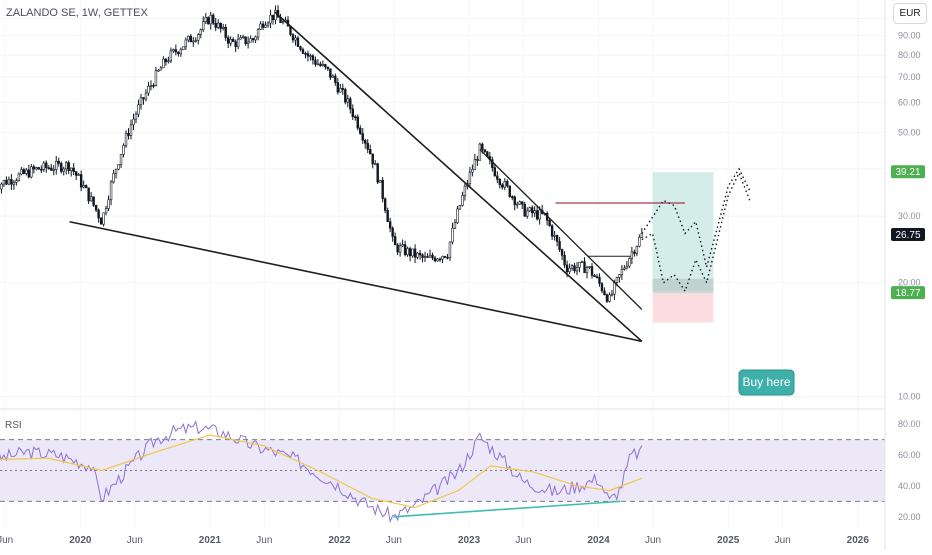 Image resolution: width=932 pixels, height=555 pixels. Describe the element at coordinates (909, 517) in the screenshot. I see `rsi-tick-label: 20.00` at that location.